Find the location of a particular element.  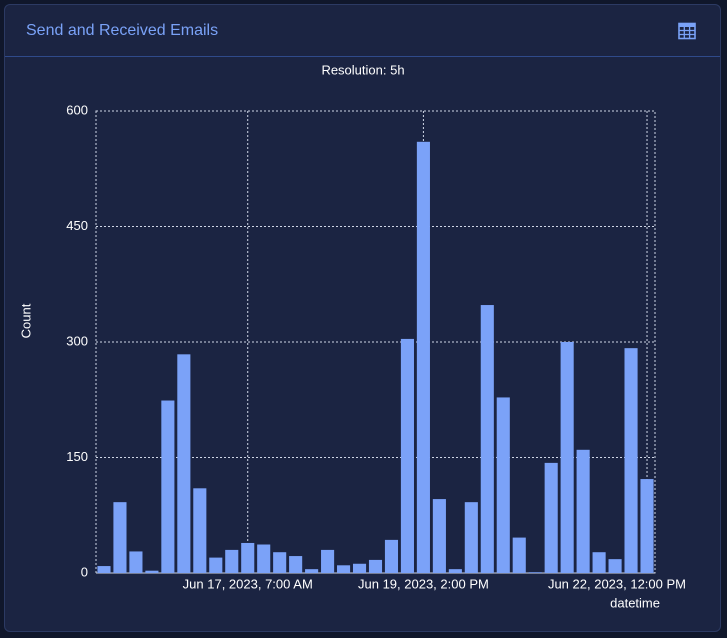

x-tick-label: Jun 22, 2023, 12:00 PM is located at coordinates (617, 583).